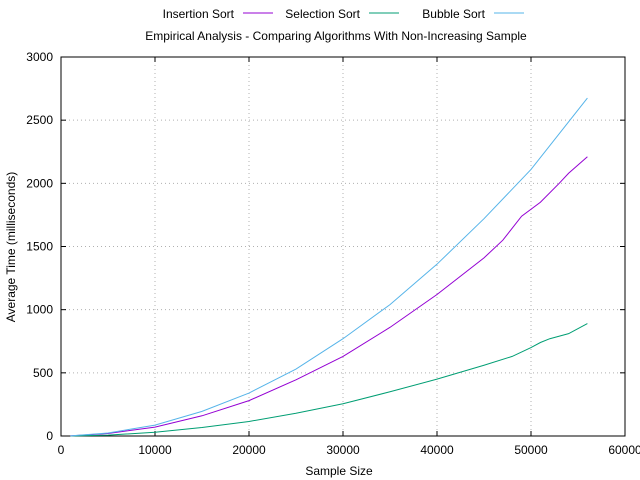 Image resolution: width=640 pixels, height=480 pixels. What do you see at coordinates (199, 14) in the screenshot?
I see `legend-label-insertion-sort: Insertion Sort` at bounding box center [199, 14].